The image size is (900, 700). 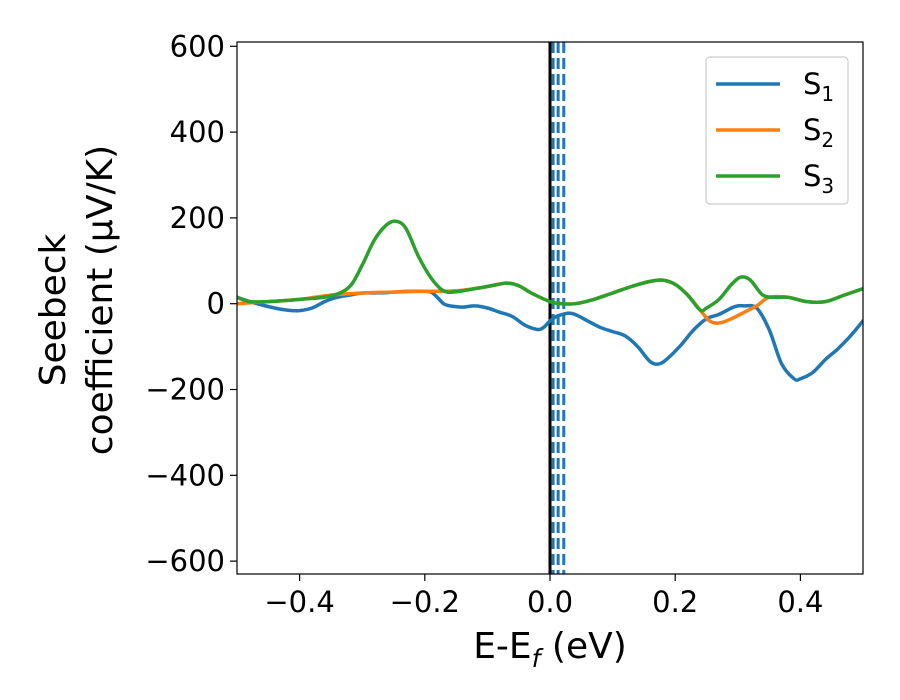 What do you see at coordinates (185, 390) in the screenshot?
I see `y-tick-label: −200` at bounding box center [185, 390].